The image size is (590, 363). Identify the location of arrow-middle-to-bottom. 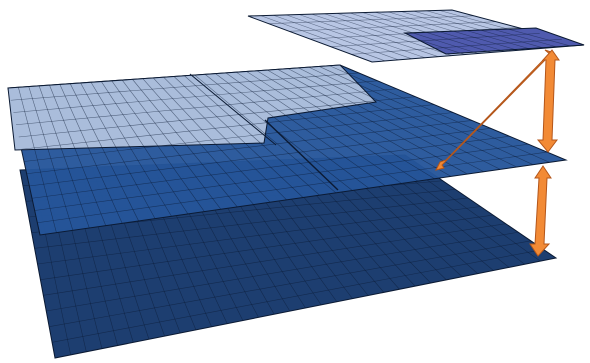
(540, 211).